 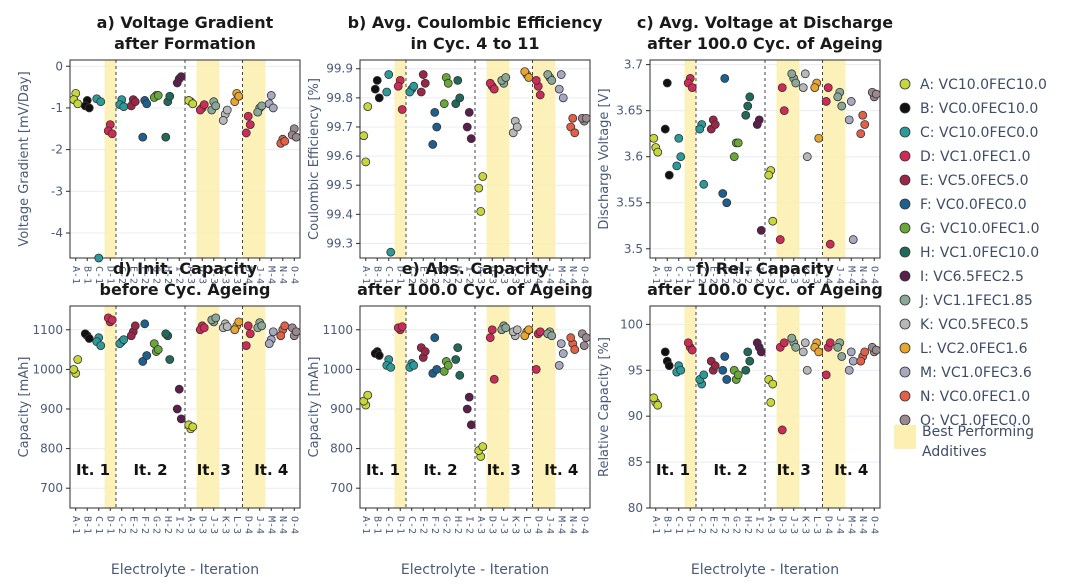 I want to click on x-tick-label: O-4, so click(x=293, y=275).